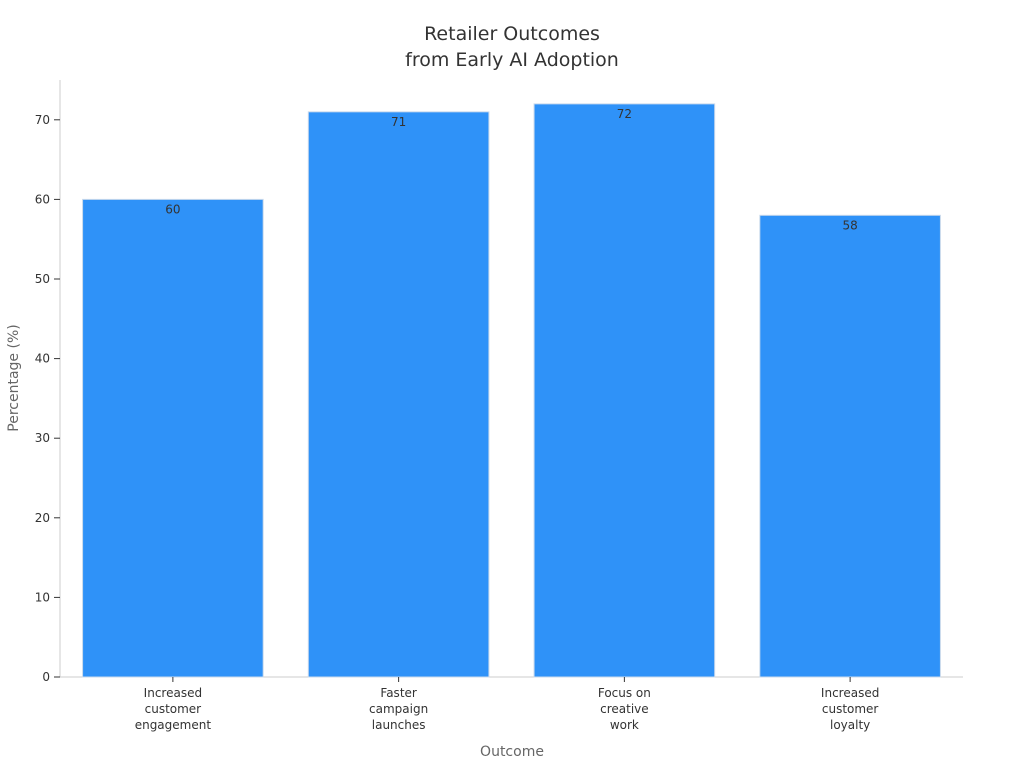 Image resolution: width=1024 pixels, height=768 pixels. I want to click on x-tick-label: Faster, so click(398, 693).